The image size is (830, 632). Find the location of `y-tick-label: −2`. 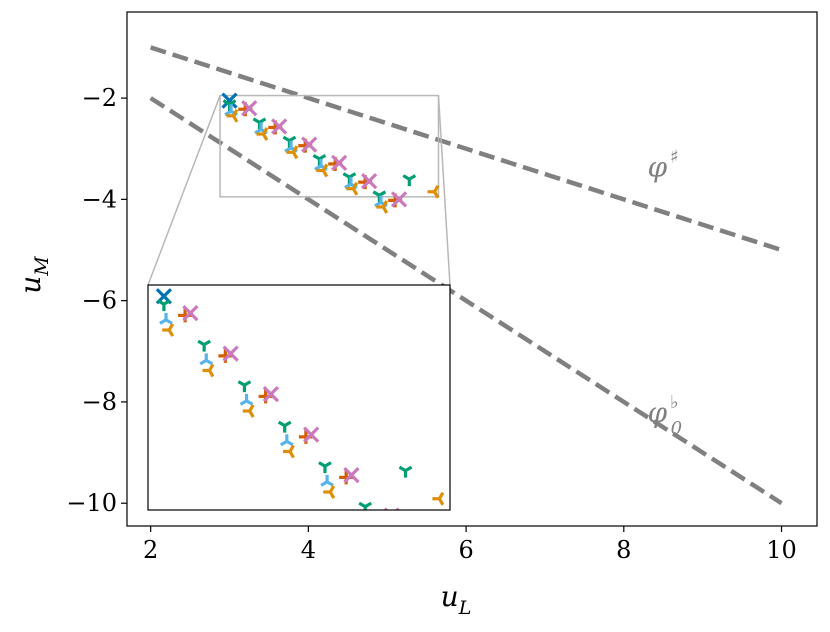

y-tick-label: −2 is located at coordinates (99, 98).